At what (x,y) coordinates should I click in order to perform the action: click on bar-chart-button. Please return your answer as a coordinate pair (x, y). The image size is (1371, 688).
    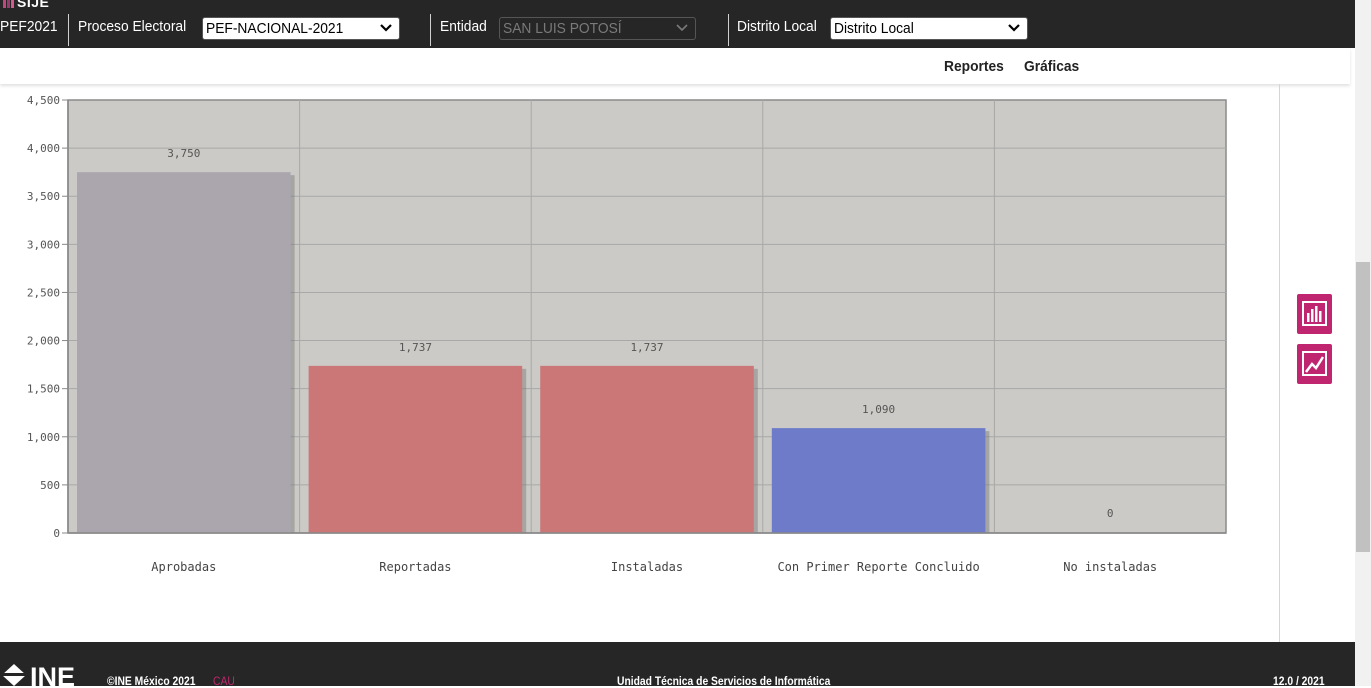
    Looking at the image, I should click on (1314, 314).